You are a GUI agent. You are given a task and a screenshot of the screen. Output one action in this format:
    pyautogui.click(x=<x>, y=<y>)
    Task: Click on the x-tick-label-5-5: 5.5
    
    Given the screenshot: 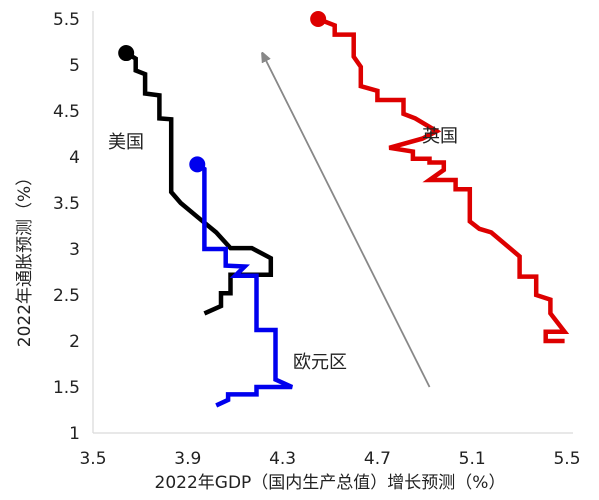 What is the action you would take?
    pyautogui.click(x=566, y=459)
    